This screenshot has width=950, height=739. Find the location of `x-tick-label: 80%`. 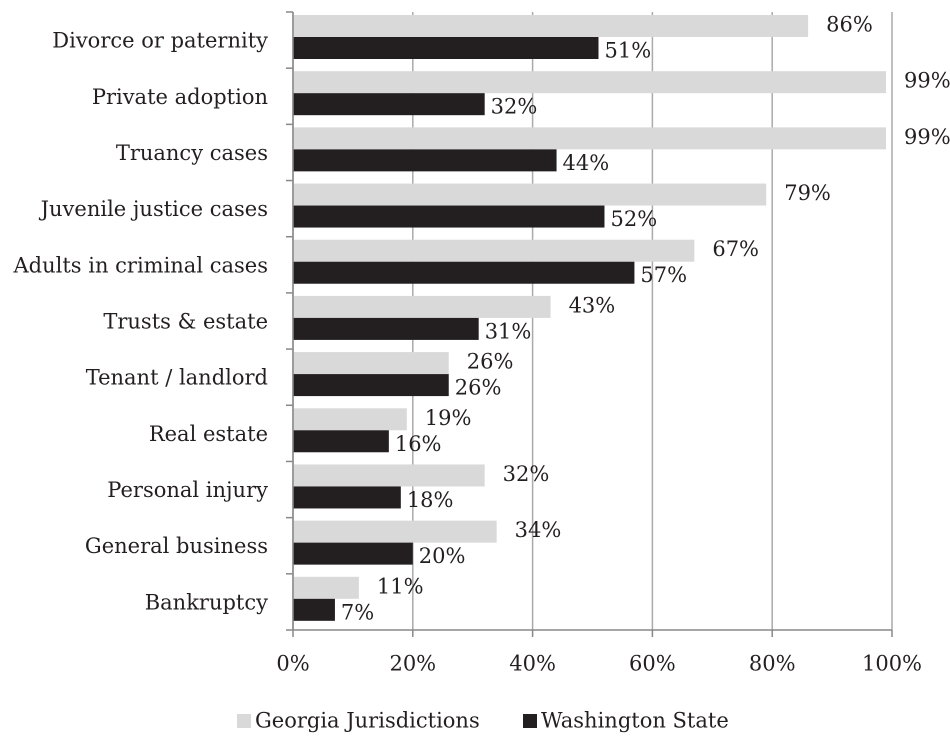

x-tick-label: 80% is located at coordinates (772, 664).